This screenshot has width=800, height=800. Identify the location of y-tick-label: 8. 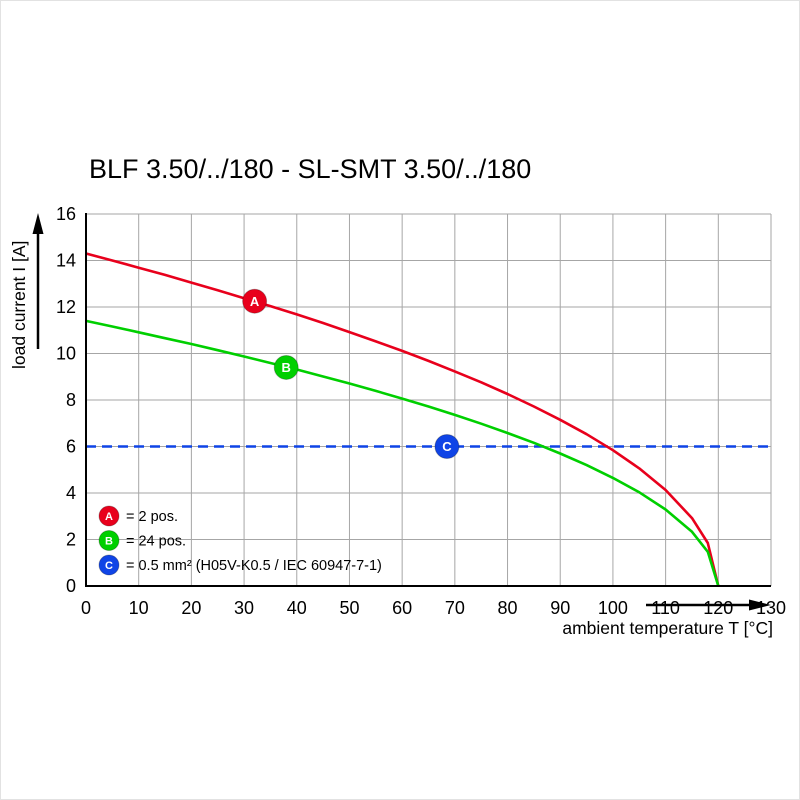
(71, 400).